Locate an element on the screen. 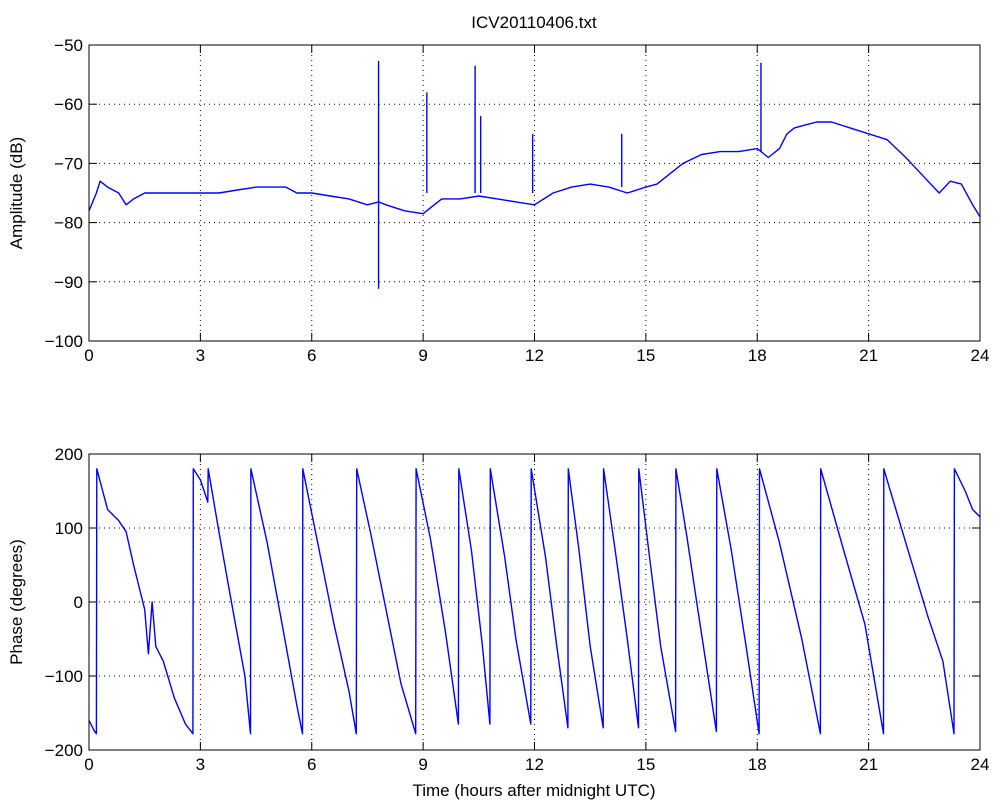  amplitude-x-tick-label: 24 is located at coordinates (980, 355).